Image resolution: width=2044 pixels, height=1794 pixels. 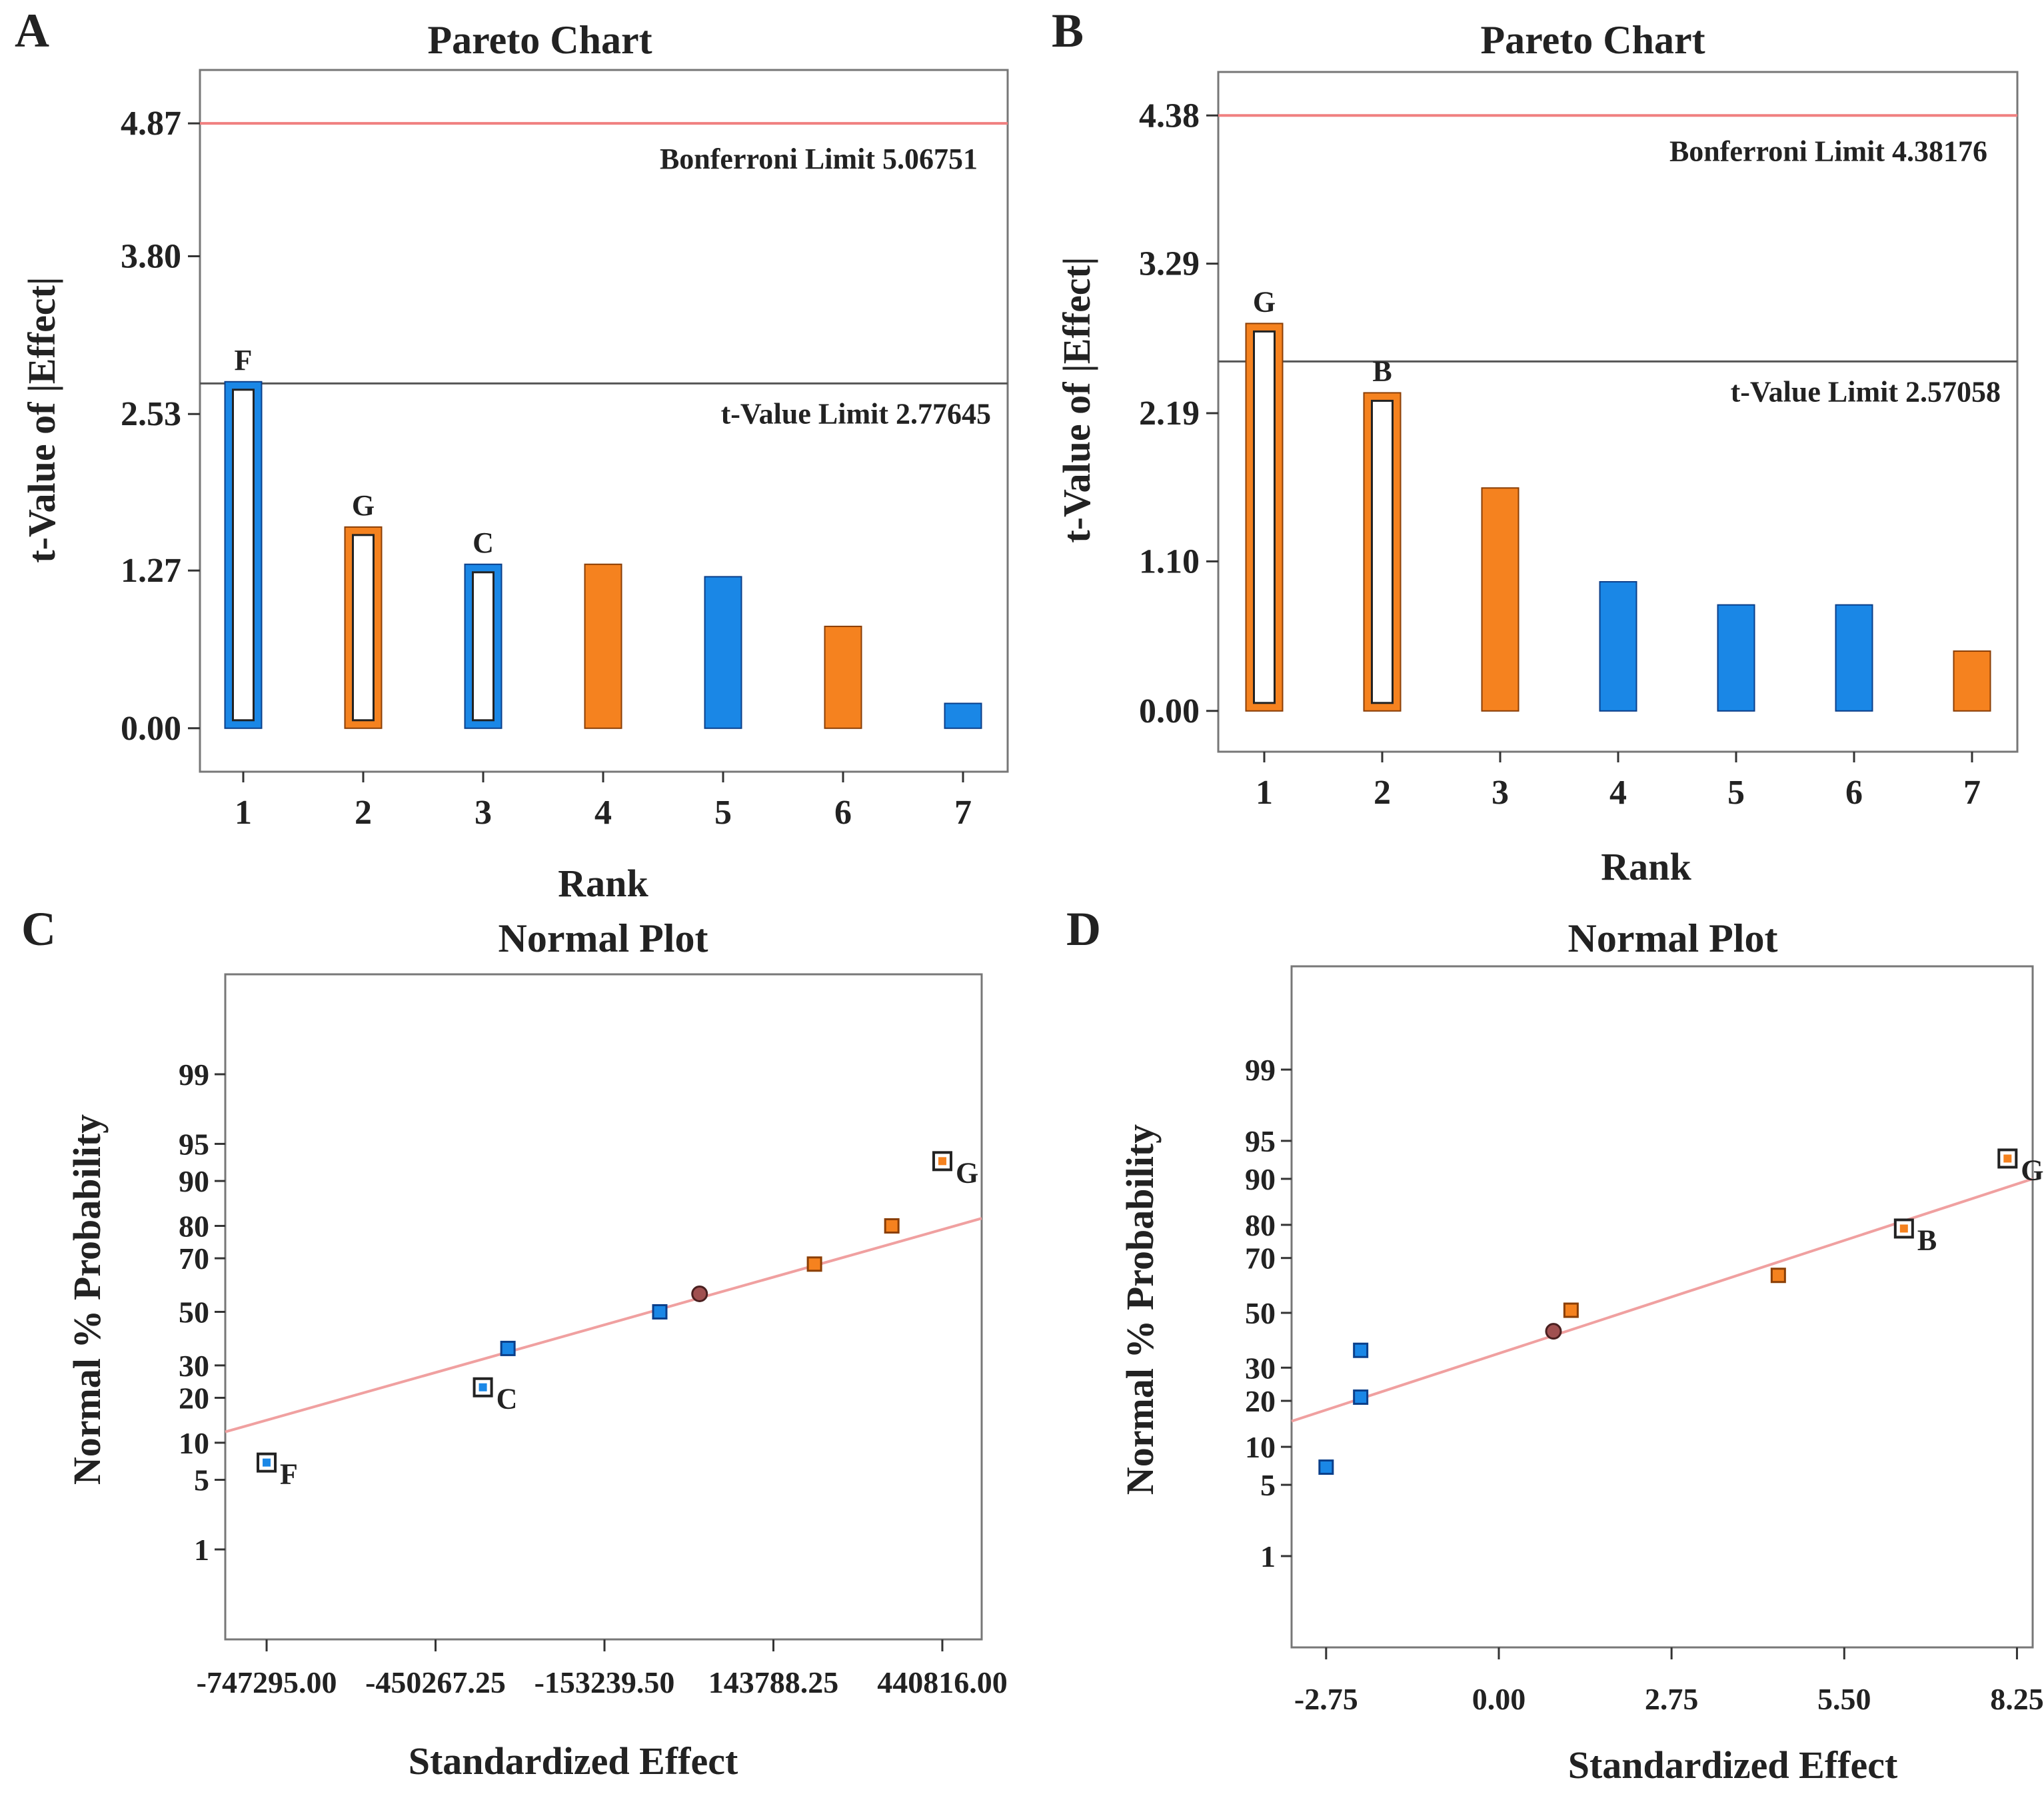 I want to click on chart-title: Normal Plot, so click(x=1673, y=938).